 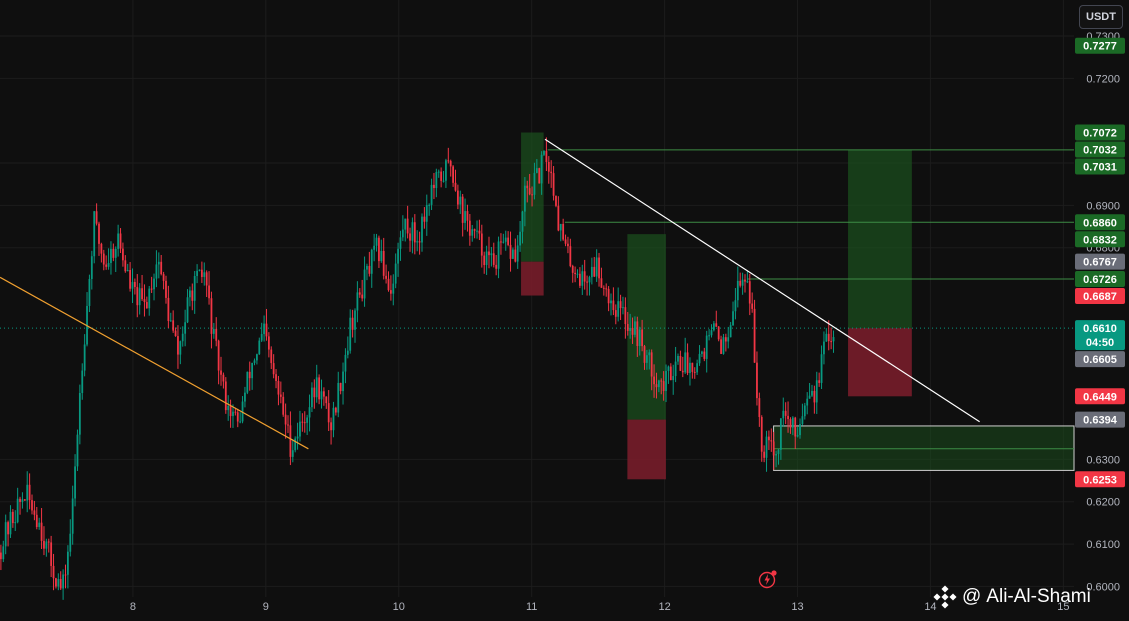 I want to click on price-label-6832-text: 0.6832, so click(x=1100, y=240).